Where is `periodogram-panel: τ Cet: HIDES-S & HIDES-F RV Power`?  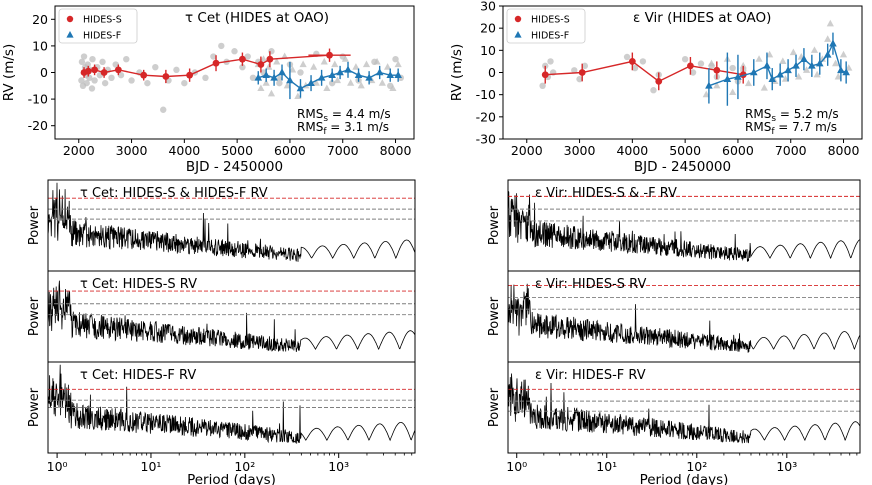
periodogram-panel: τ Cet: HIDES-S & HIDES-F RV Power is located at coordinates (221, 225).